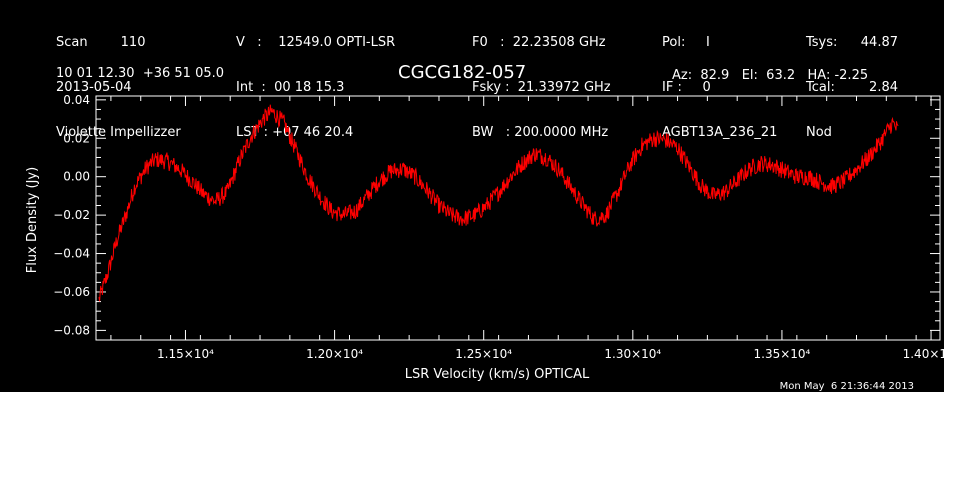 Image resolution: width=962 pixels, height=490 pixels. I want to click on y-tick-label: −0.04, so click(71, 254).